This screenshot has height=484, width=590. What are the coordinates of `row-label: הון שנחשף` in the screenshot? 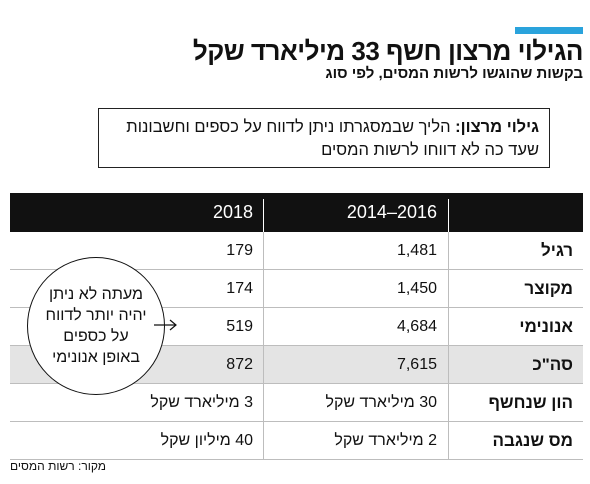 It's located at (530, 402).